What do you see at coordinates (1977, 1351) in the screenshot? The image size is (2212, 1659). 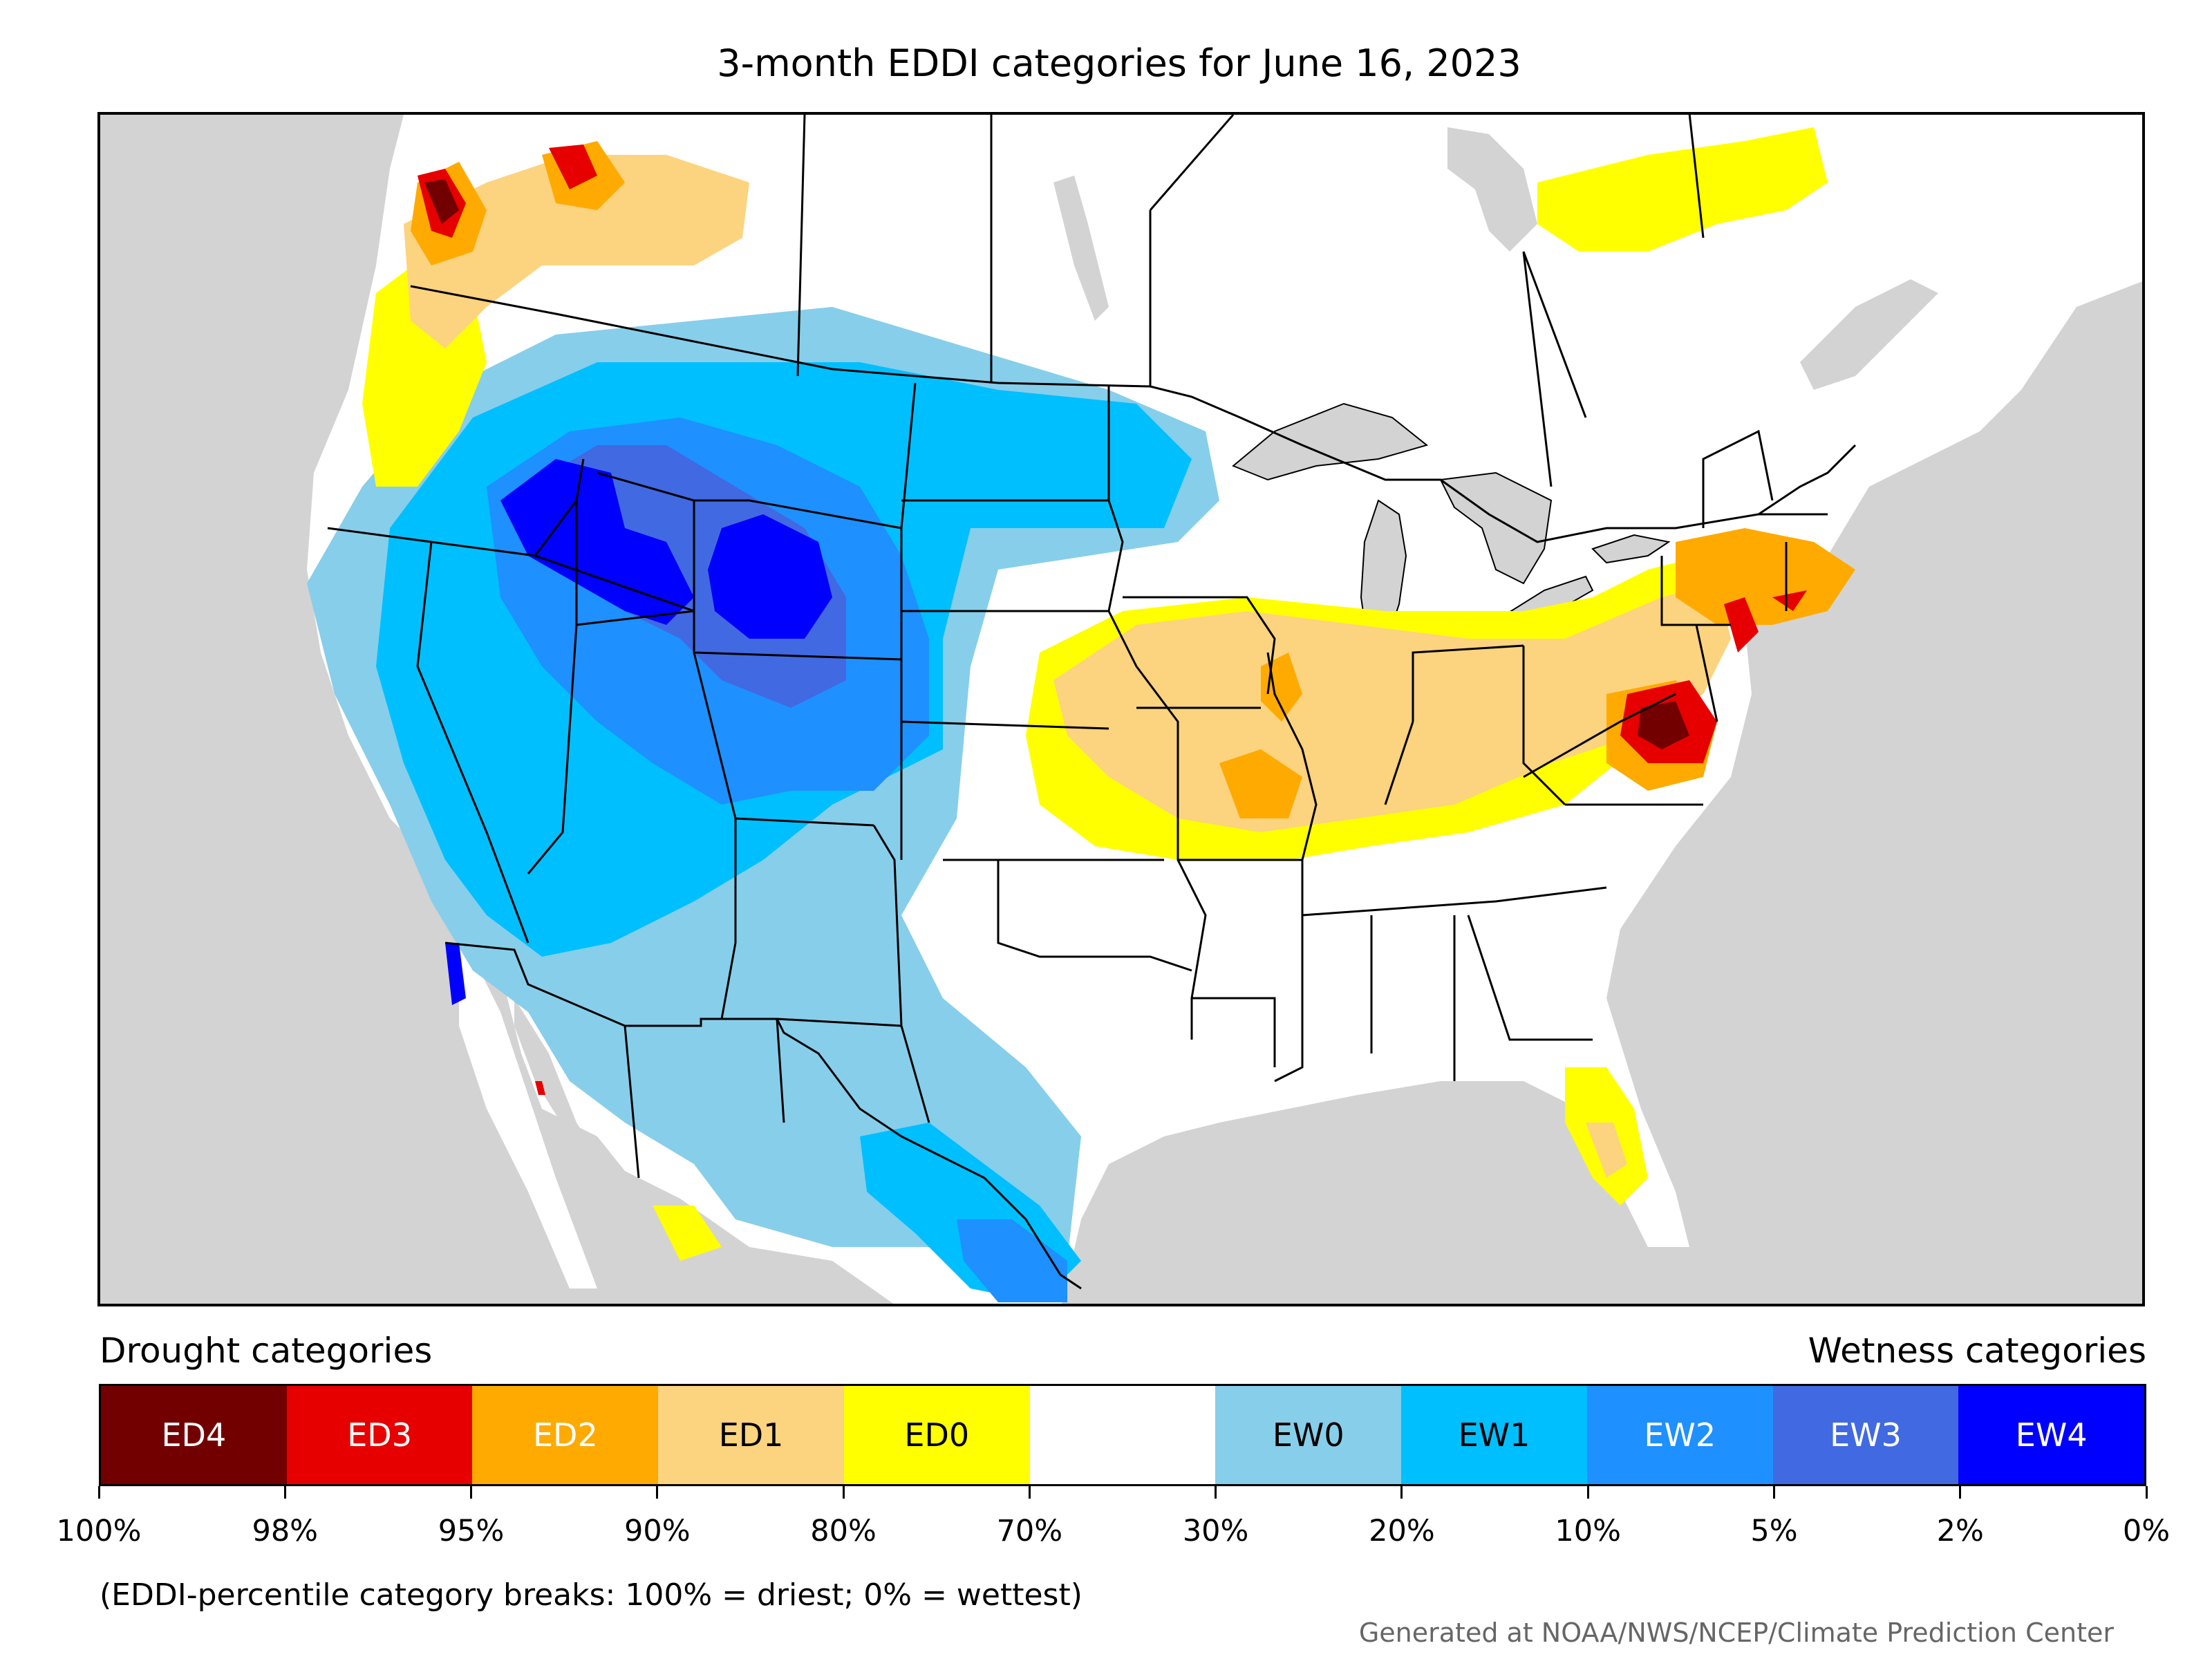 I see `wetness-categories-label: Wetness categories` at bounding box center [1977, 1351].